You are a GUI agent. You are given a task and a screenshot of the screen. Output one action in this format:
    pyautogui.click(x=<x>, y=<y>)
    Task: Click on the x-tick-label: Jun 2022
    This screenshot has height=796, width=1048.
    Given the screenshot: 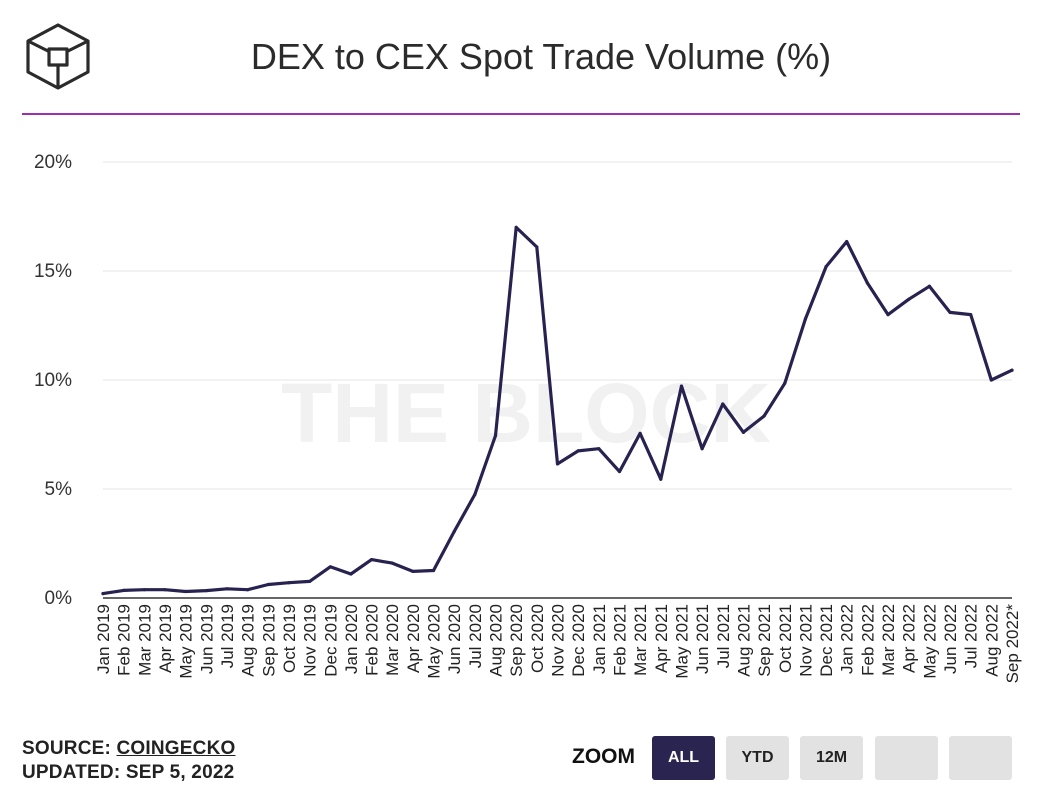 What is the action you would take?
    pyautogui.click(x=950, y=639)
    